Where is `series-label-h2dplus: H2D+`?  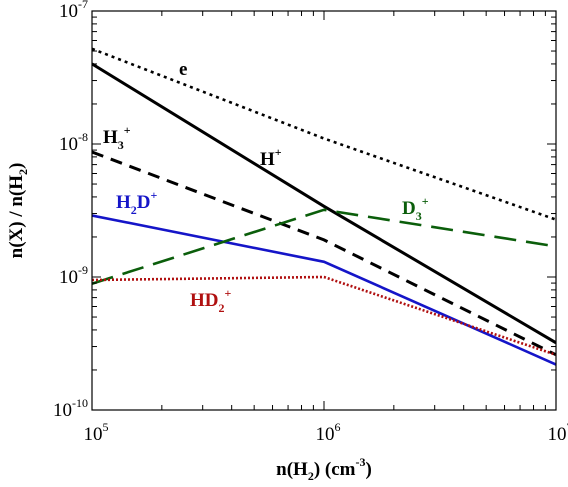
series-label-h2dplus: H2D+ is located at coordinates (137, 202).